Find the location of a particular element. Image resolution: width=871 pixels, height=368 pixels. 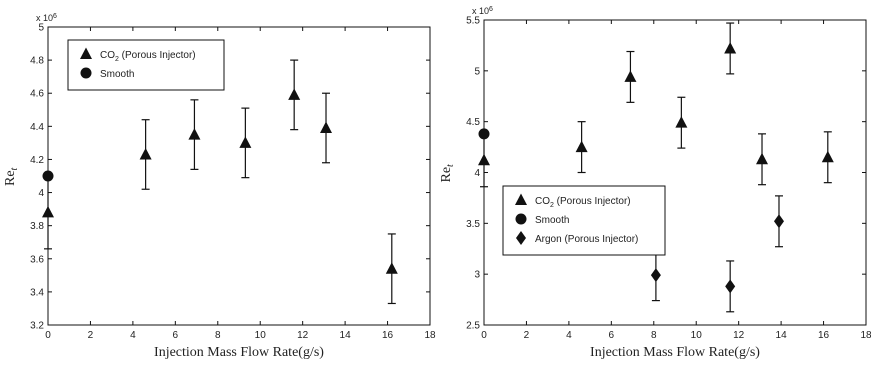

y-tick-label: 3.4 is located at coordinates (37, 292).